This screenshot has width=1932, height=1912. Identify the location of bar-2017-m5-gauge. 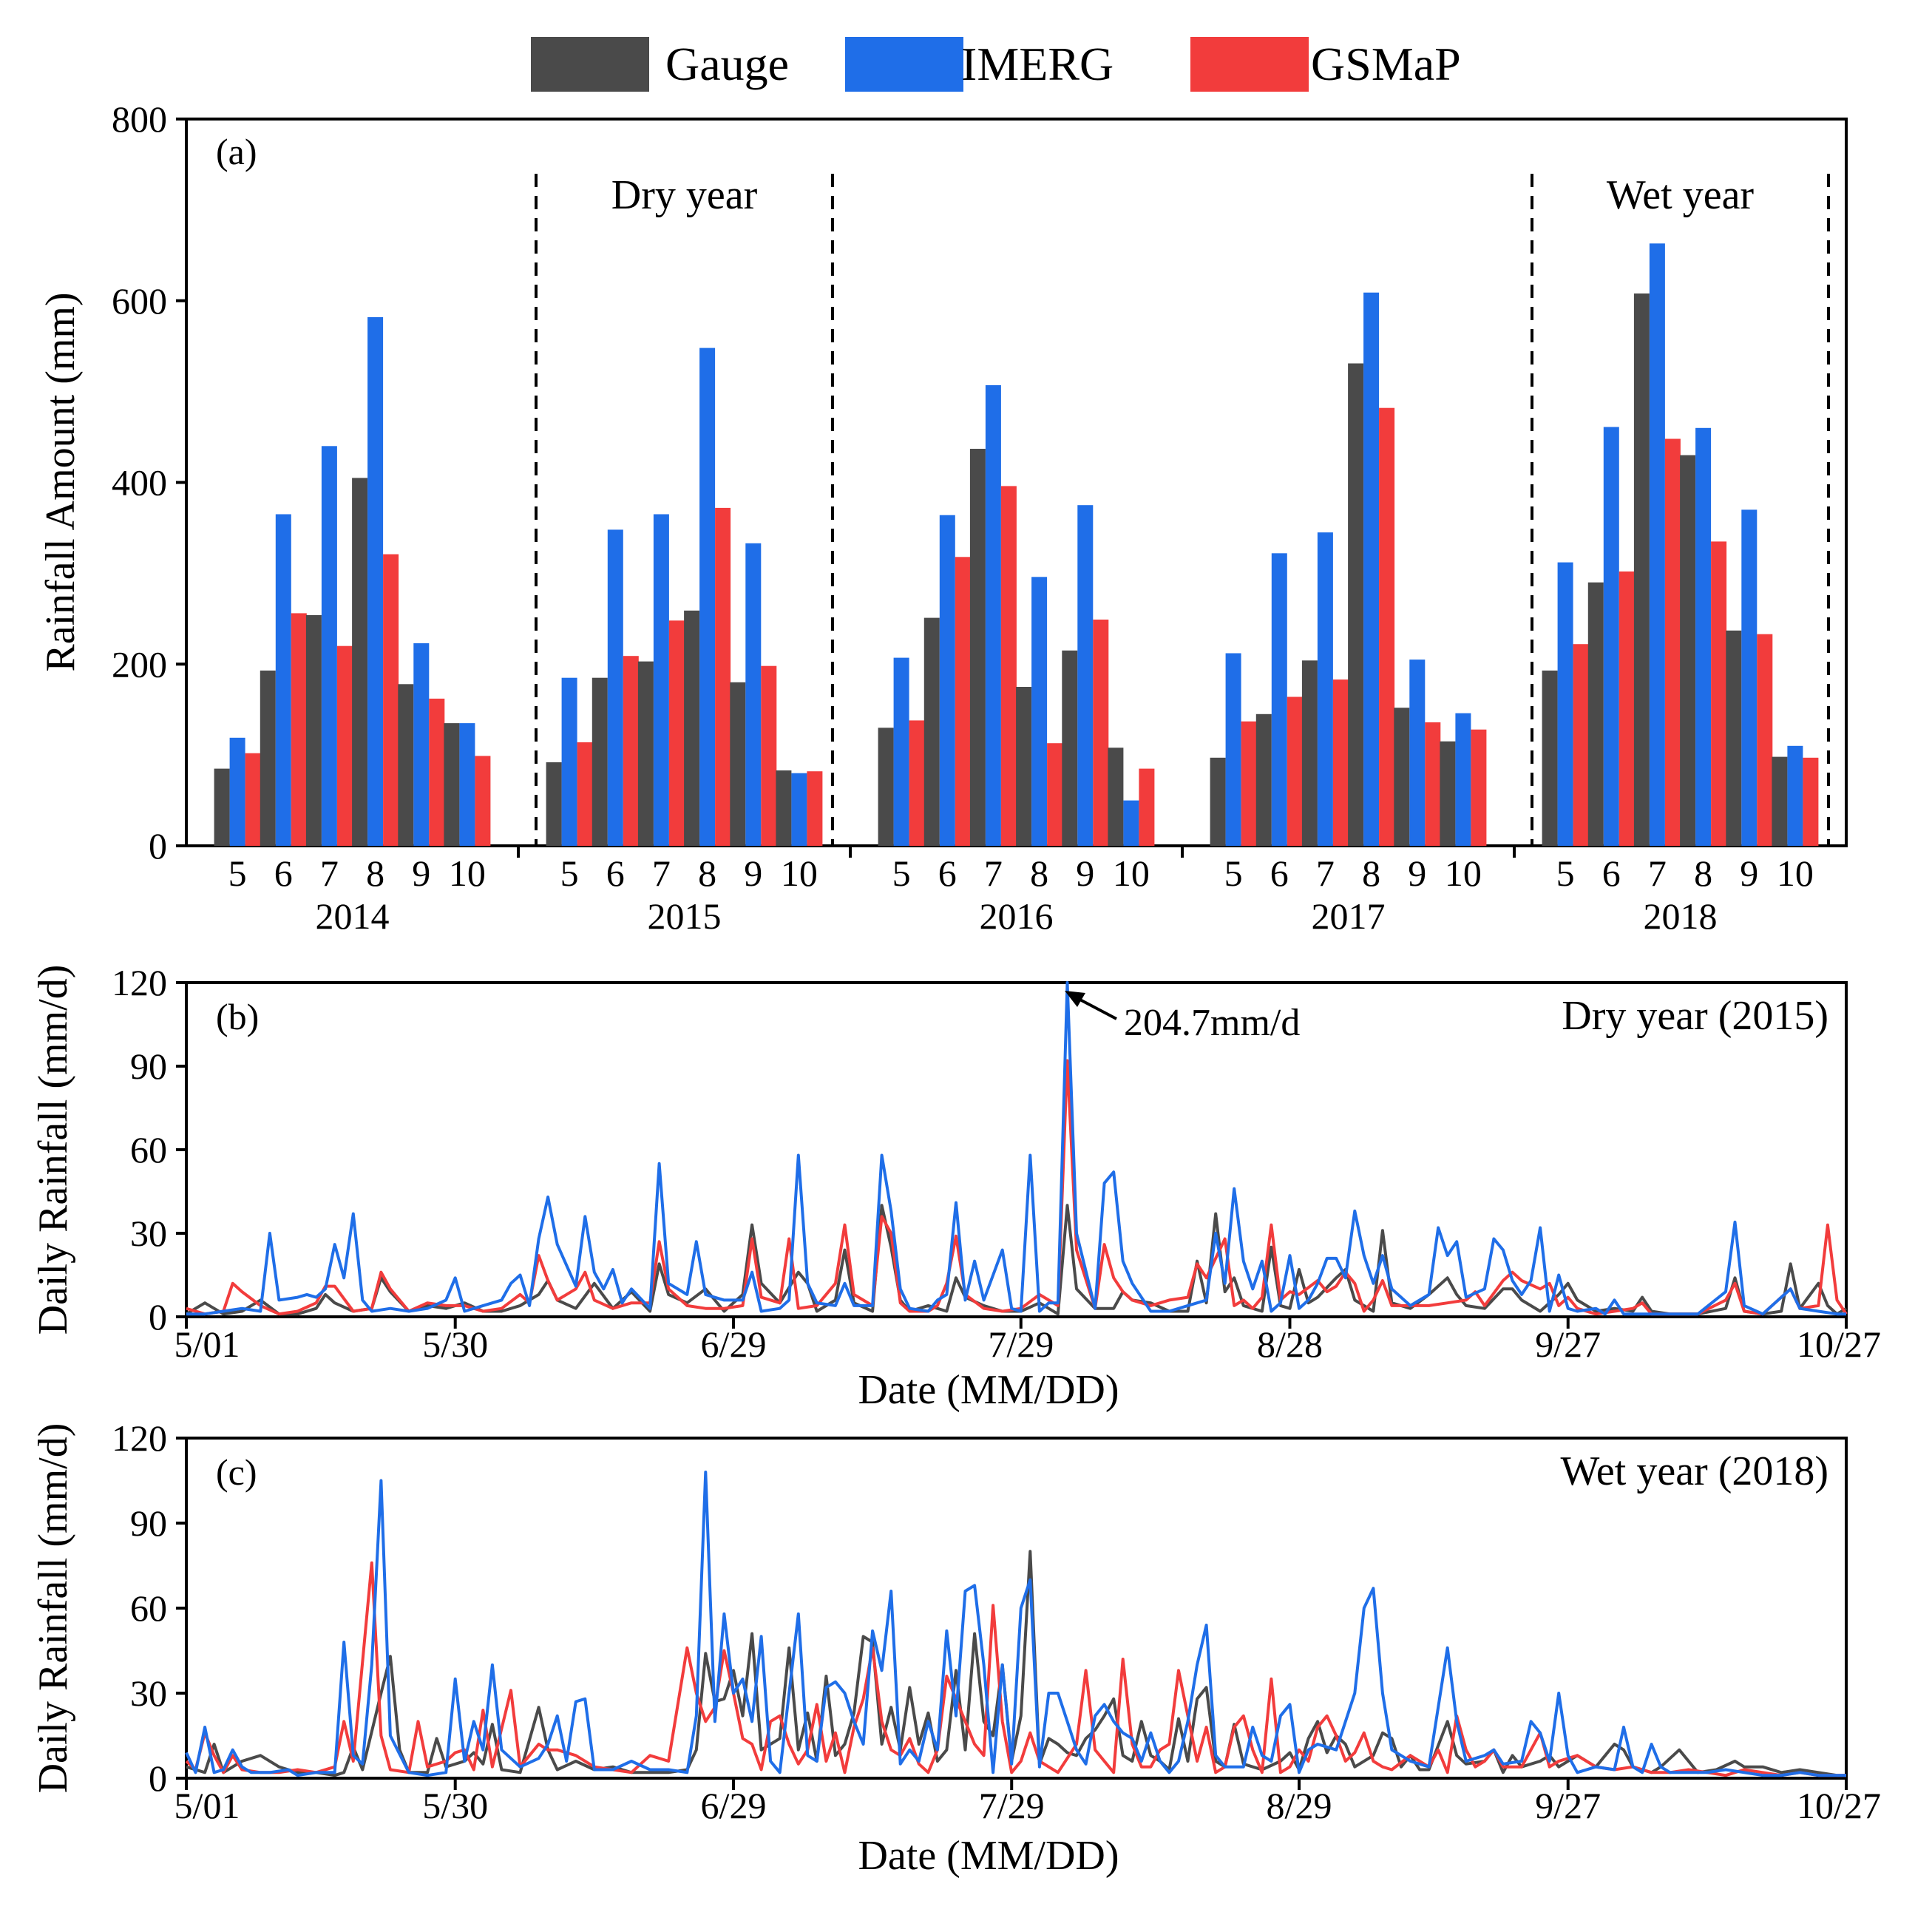
(1218, 801).